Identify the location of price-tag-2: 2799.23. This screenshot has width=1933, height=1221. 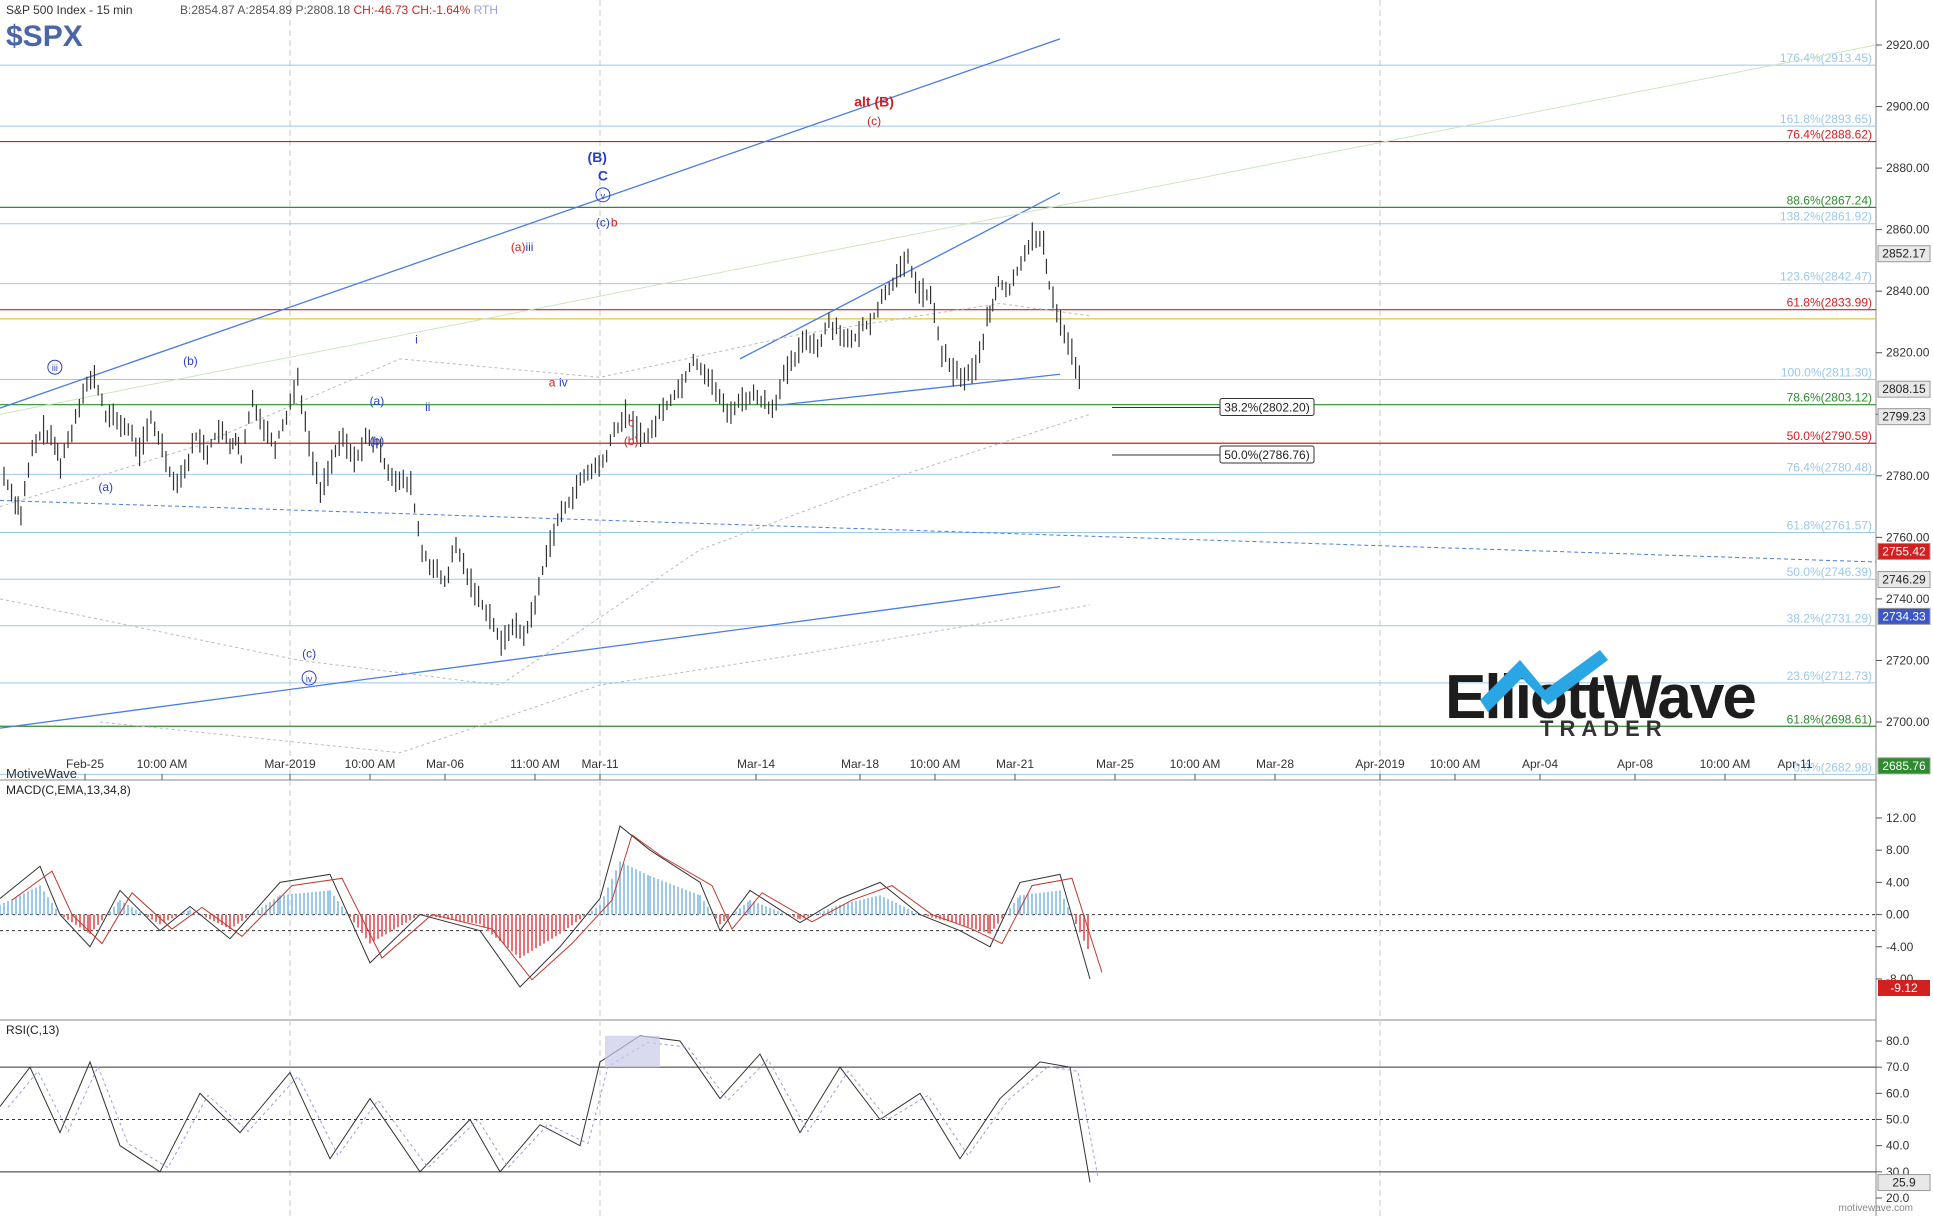
(1904, 417).